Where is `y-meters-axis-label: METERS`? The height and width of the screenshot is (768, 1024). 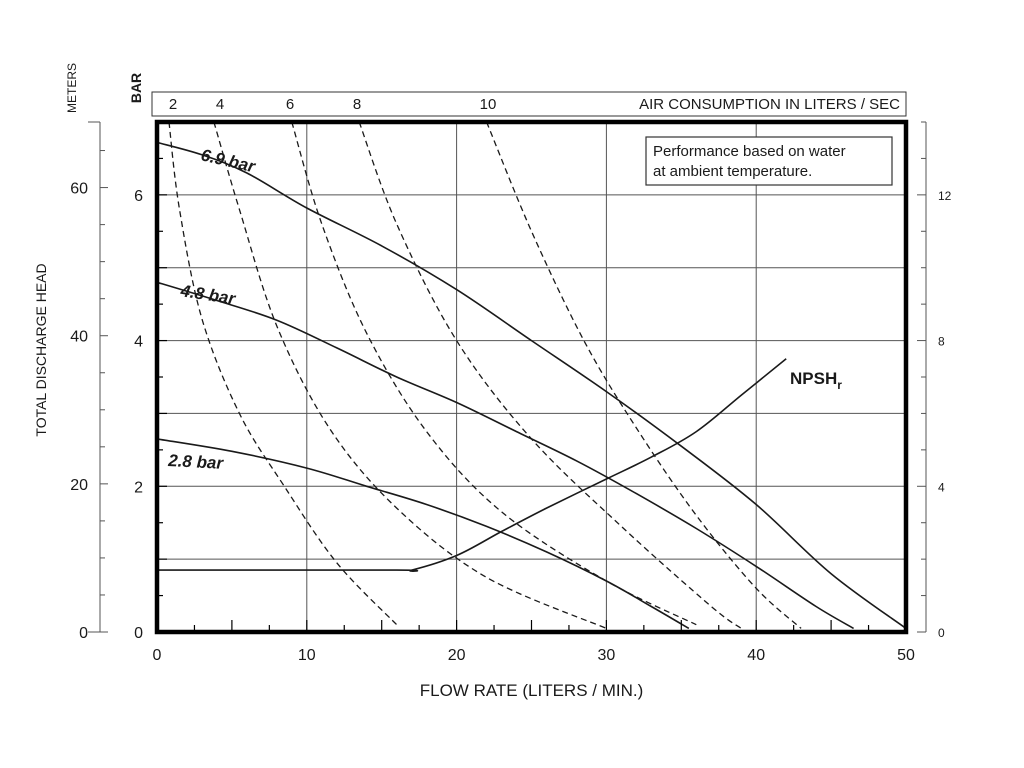
y-meters-axis-label: METERS is located at coordinates (72, 88).